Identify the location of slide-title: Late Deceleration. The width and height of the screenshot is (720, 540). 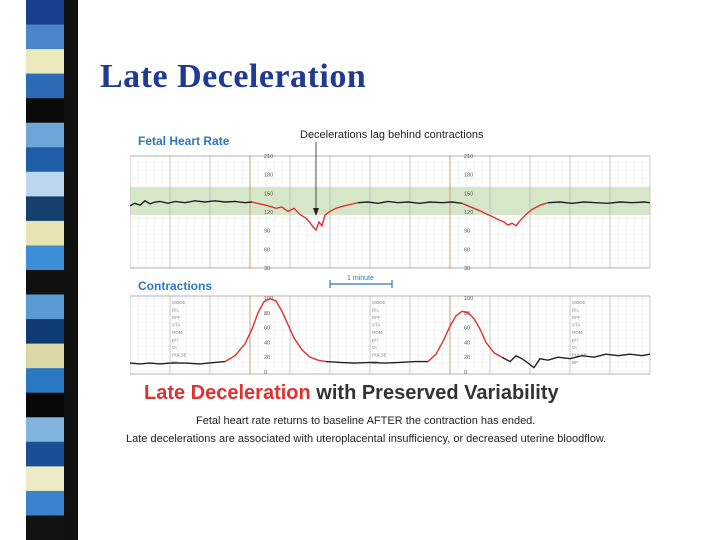
(233, 76).